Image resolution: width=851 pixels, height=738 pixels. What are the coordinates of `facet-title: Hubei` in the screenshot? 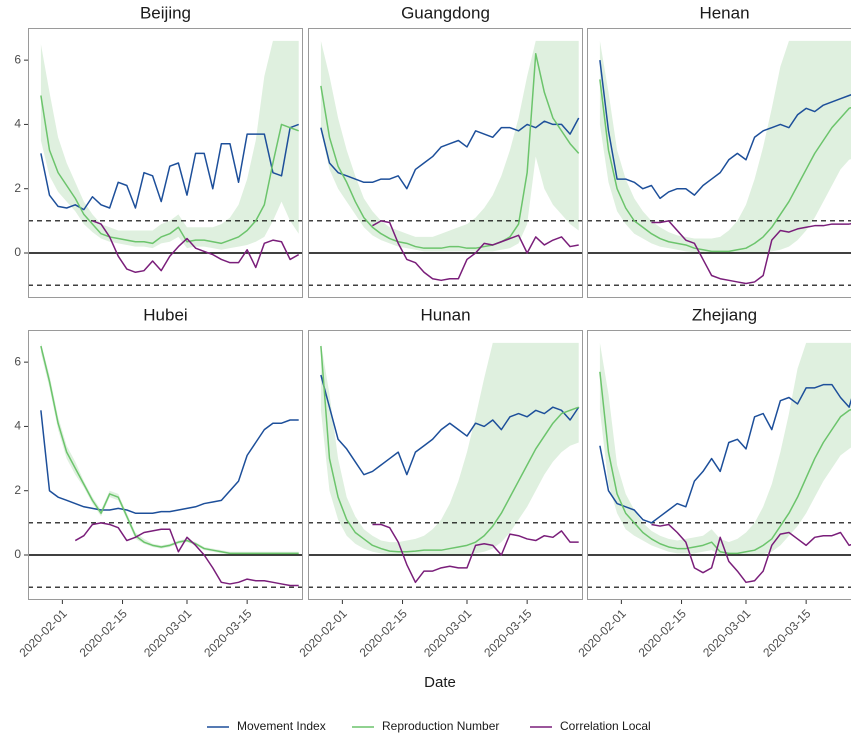 It's located at (165, 314).